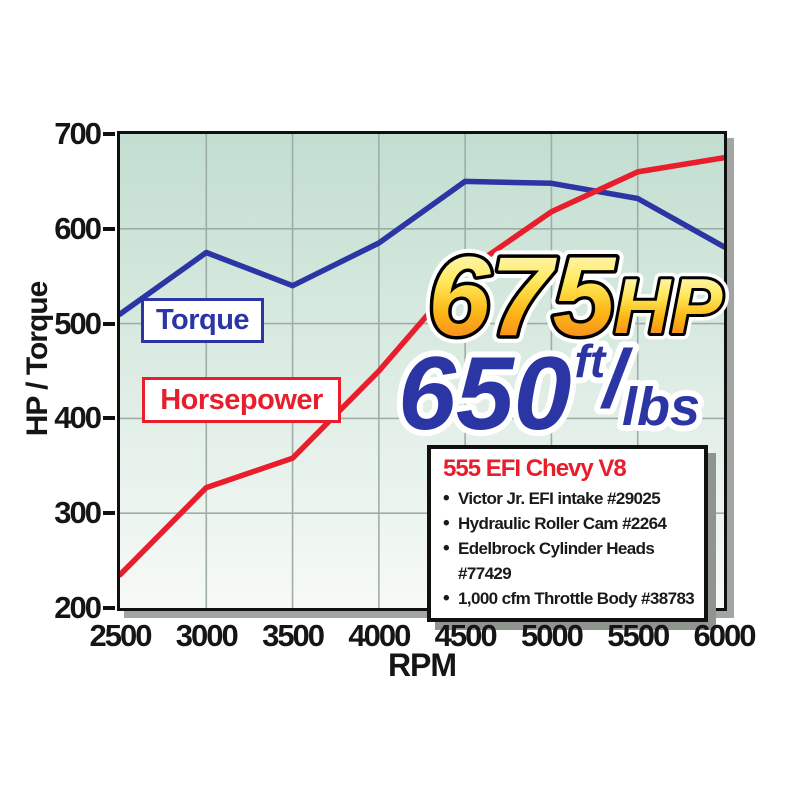 This screenshot has height=800, width=800. What do you see at coordinates (78, 513) in the screenshot?
I see `y-tick-label: 300` at bounding box center [78, 513].